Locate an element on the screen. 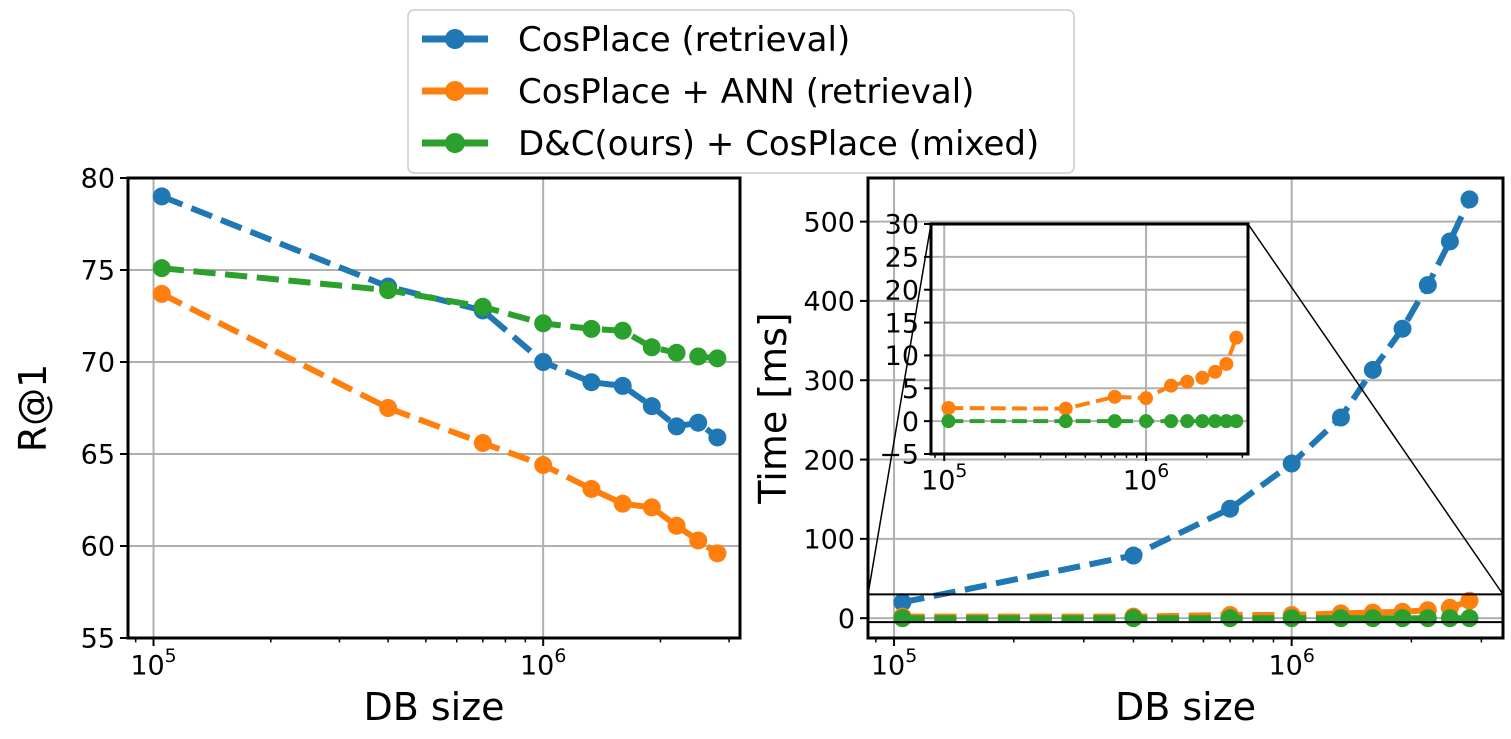 The height and width of the screenshot is (739, 1511). y-tick-label: 65 is located at coordinates (98, 455).